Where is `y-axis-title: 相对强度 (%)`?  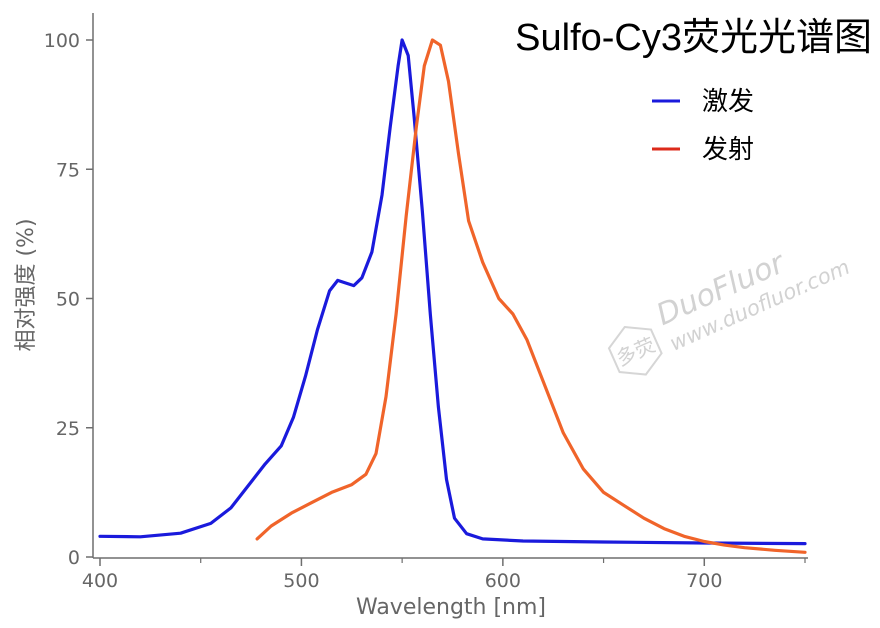
y-axis-title: 相对强度 (%) is located at coordinates (26, 284).